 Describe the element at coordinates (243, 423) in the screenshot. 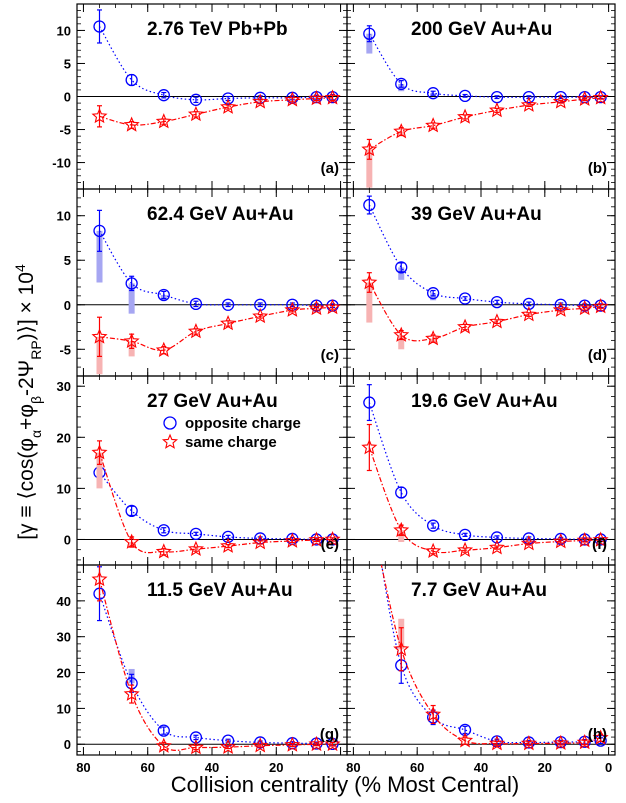

I see `legend-opposite-label: opposite charge` at that location.